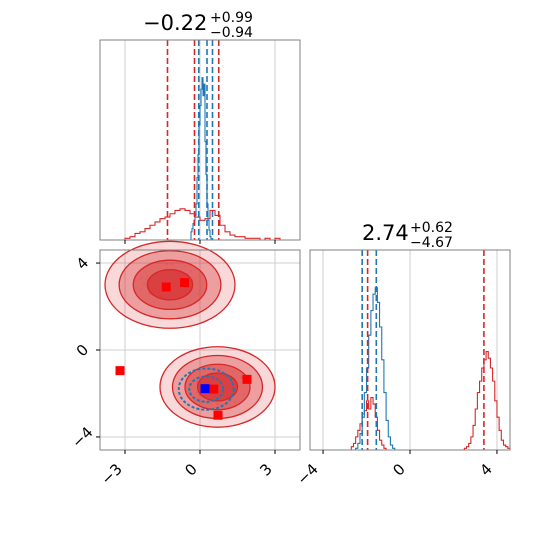  What do you see at coordinates (231, 18) in the screenshot?
I see `title-param-1-upper: +0.99` at bounding box center [231, 18].